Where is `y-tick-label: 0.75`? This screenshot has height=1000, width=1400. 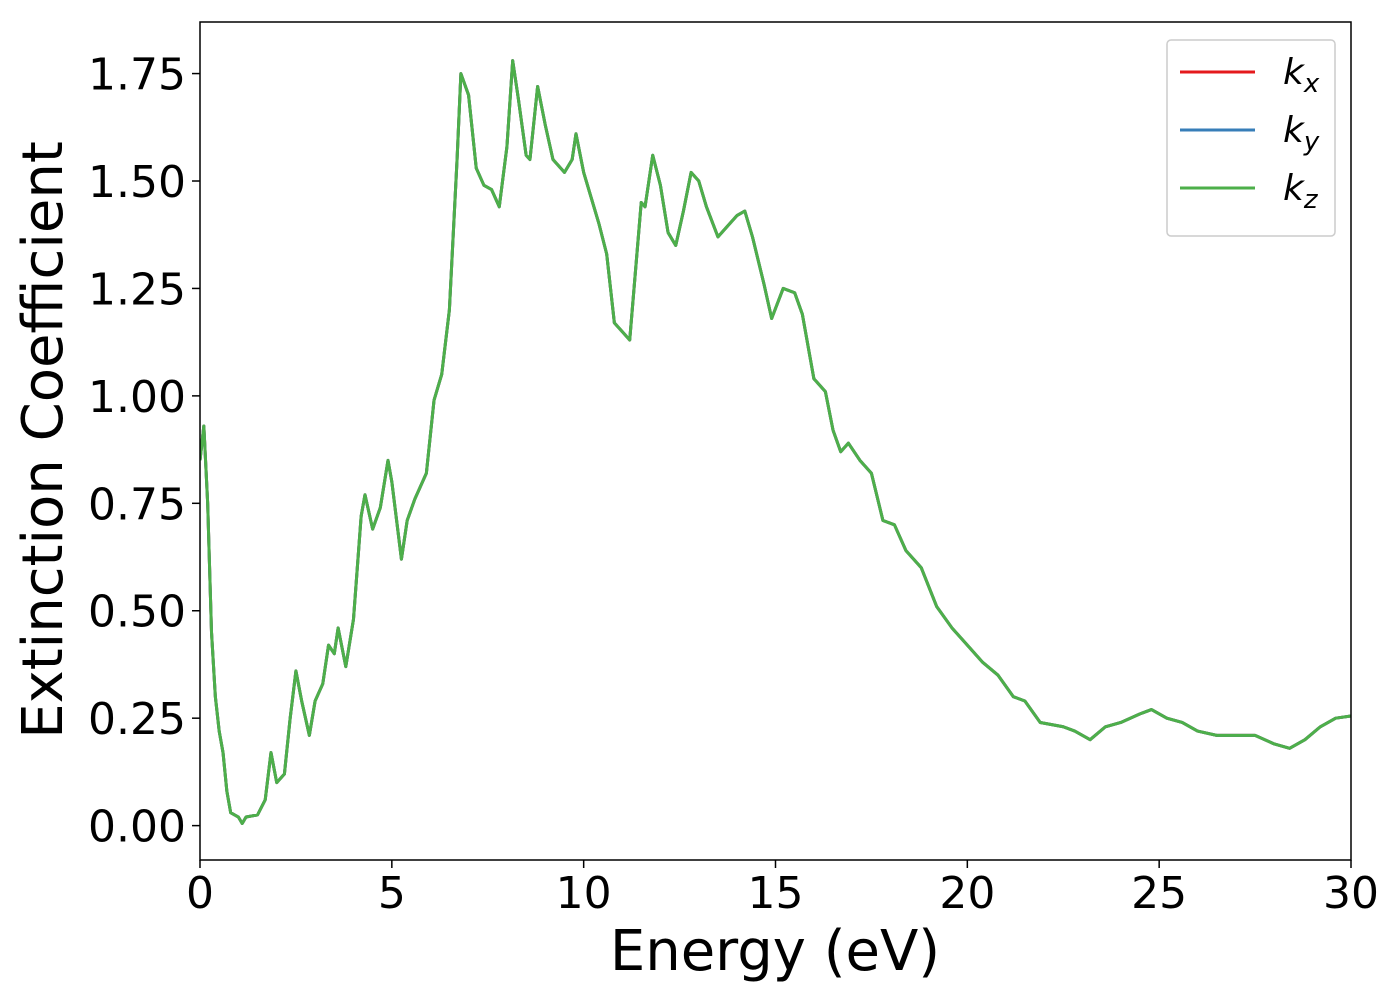
y-tick-label: 0.75 is located at coordinates (137, 504).